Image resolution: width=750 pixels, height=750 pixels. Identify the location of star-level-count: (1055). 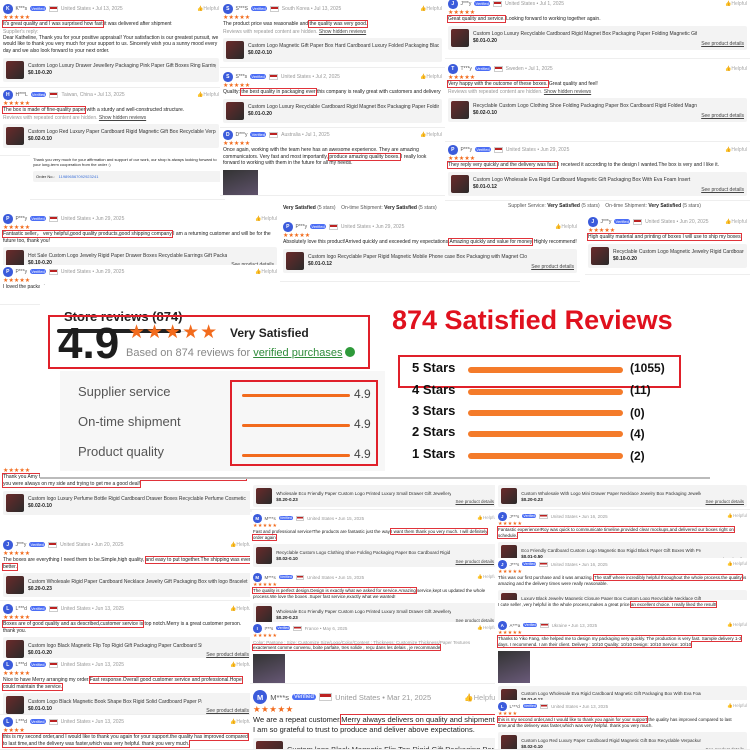
(647, 368).